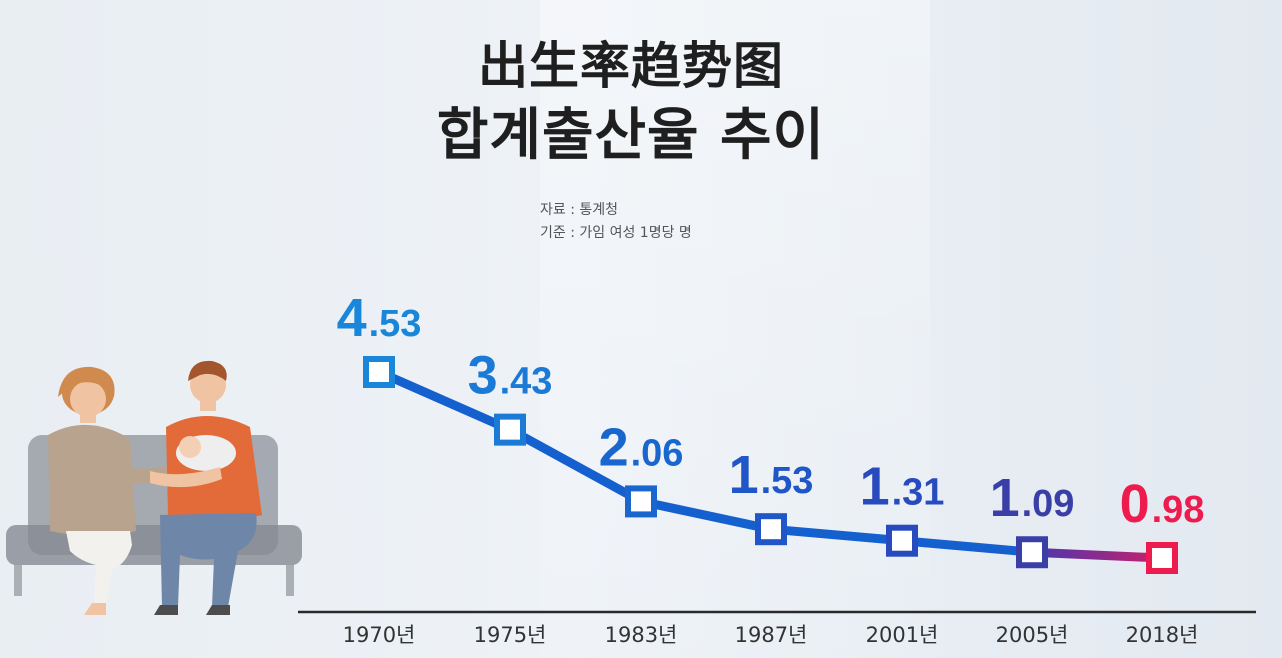 Image resolution: width=1282 pixels, height=658 pixels. I want to click on chart-title-korean: 합계출산율 추이, so click(631, 135).